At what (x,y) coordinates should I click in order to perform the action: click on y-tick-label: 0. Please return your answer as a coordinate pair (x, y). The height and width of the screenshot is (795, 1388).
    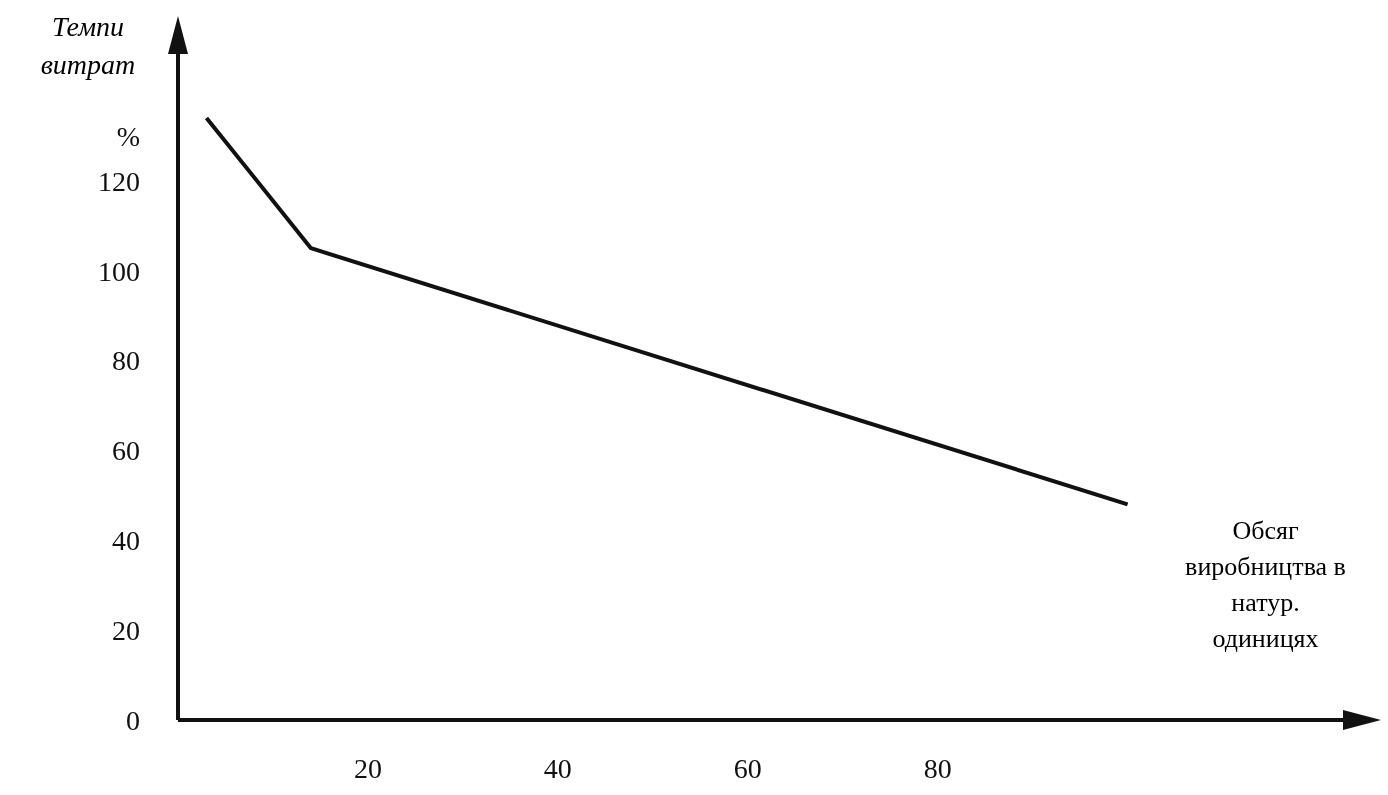
    Looking at the image, I should click on (133, 720).